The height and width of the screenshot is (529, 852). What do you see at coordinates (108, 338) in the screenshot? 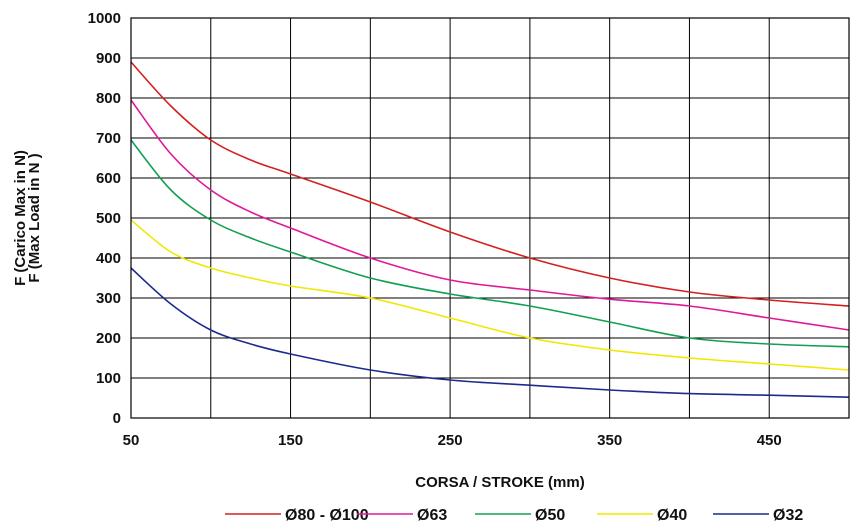
I see `y-tick-label: 200` at bounding box center [108, 338].